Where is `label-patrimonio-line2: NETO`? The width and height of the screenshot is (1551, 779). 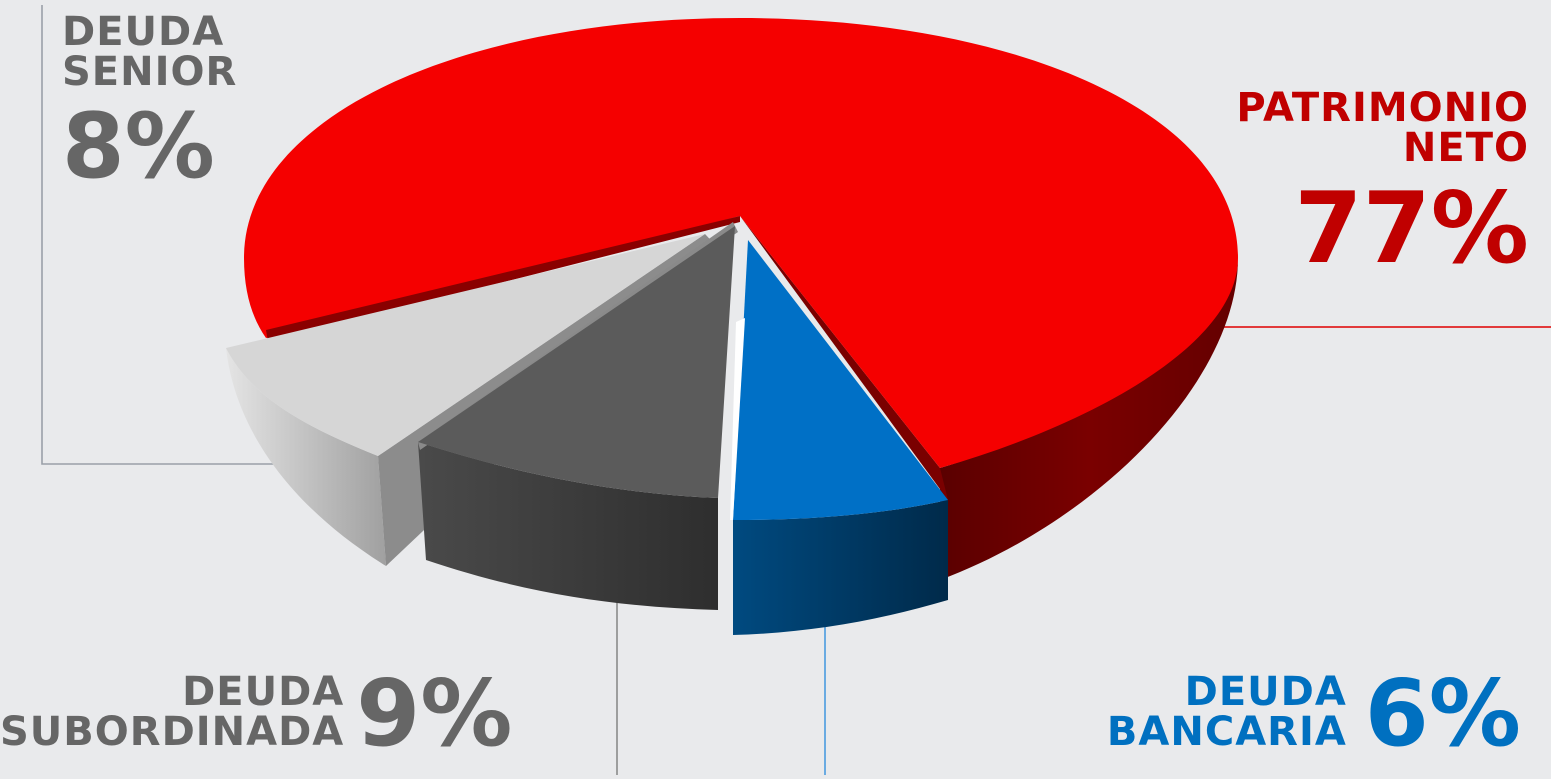
label-patrimonio-line2: NETO is located at coordinates (1465, 148).